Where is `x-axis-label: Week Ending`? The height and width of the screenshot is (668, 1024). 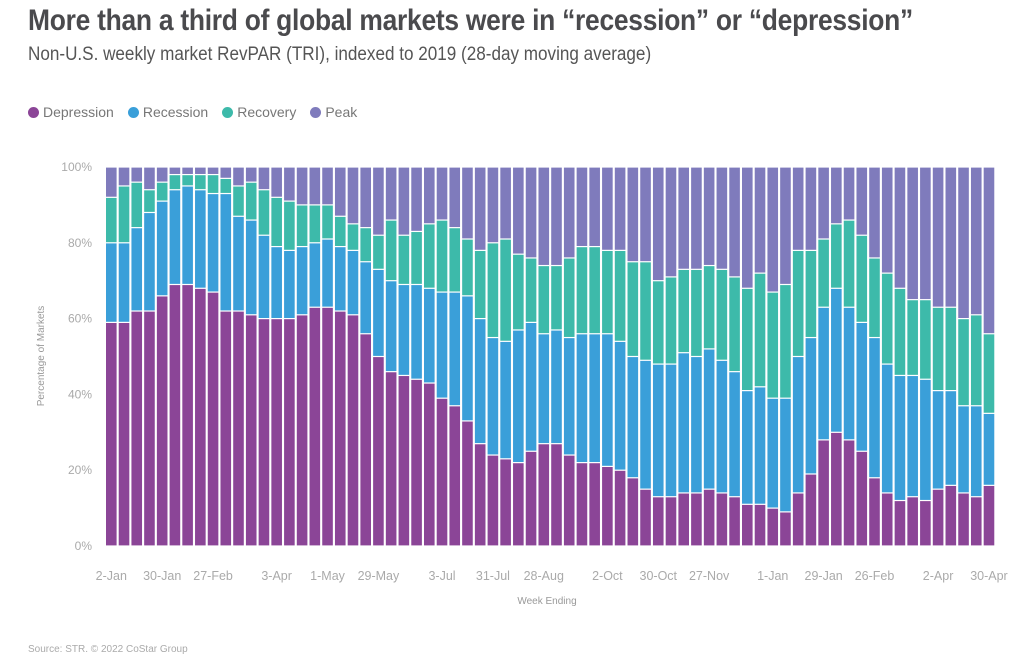 x-axis-label: Week Ending is located at coordinates (546, 601).